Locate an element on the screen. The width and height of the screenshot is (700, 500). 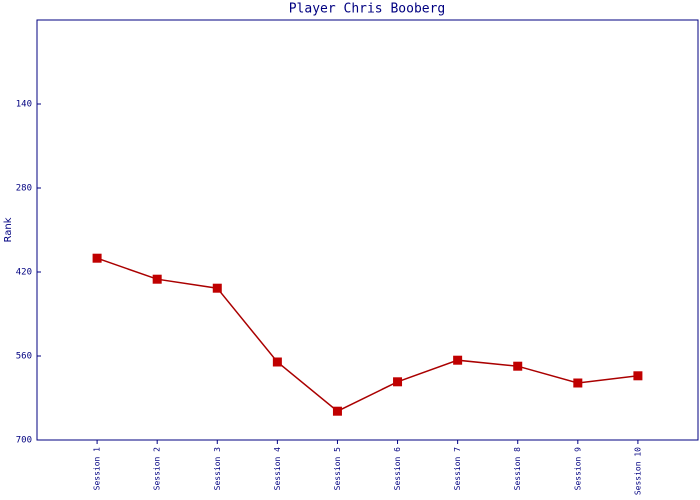
x-tick-label: Session 3 is located at coordinates (217, 469).